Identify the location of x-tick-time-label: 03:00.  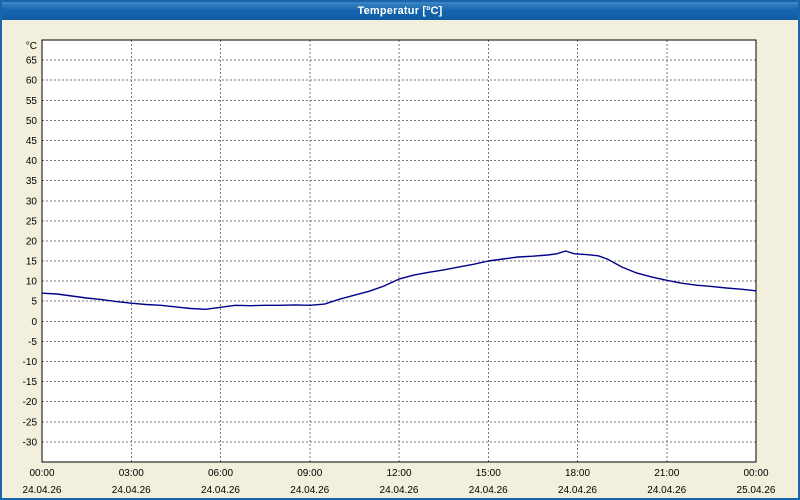
(131, 473).